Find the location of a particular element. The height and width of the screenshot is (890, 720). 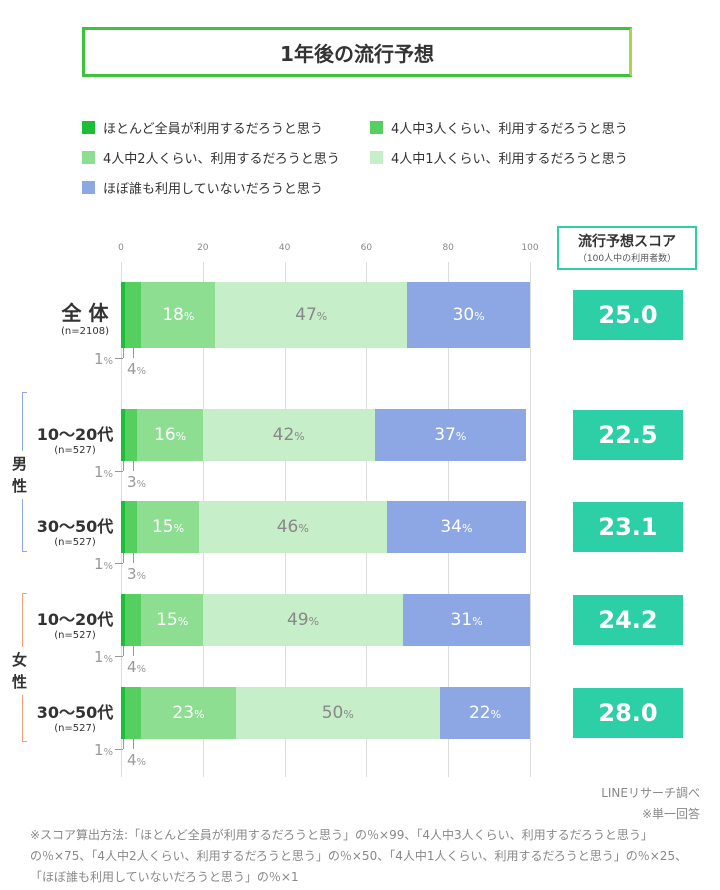

bar-segment: 37% is located at coordinates (450, 435).